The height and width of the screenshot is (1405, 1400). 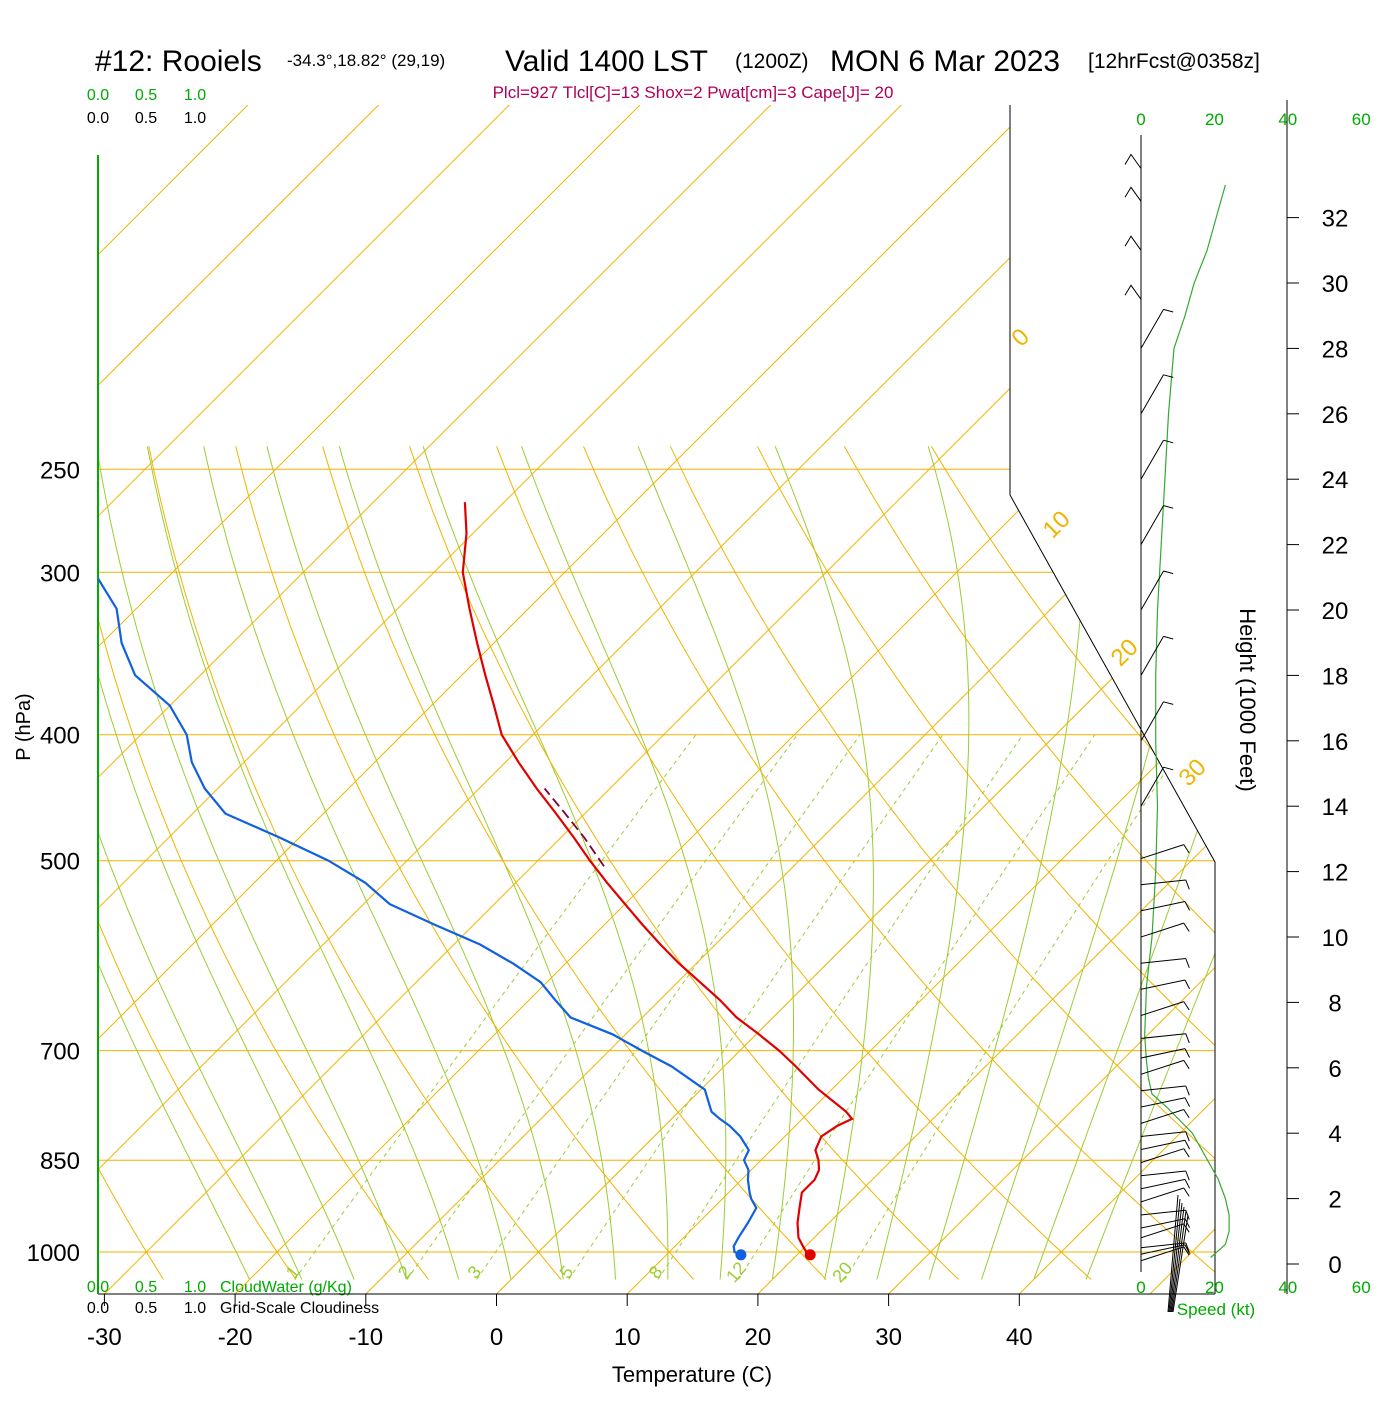 I want to click on mixing-ratio-label: 20, so click(x=842, y=1272).